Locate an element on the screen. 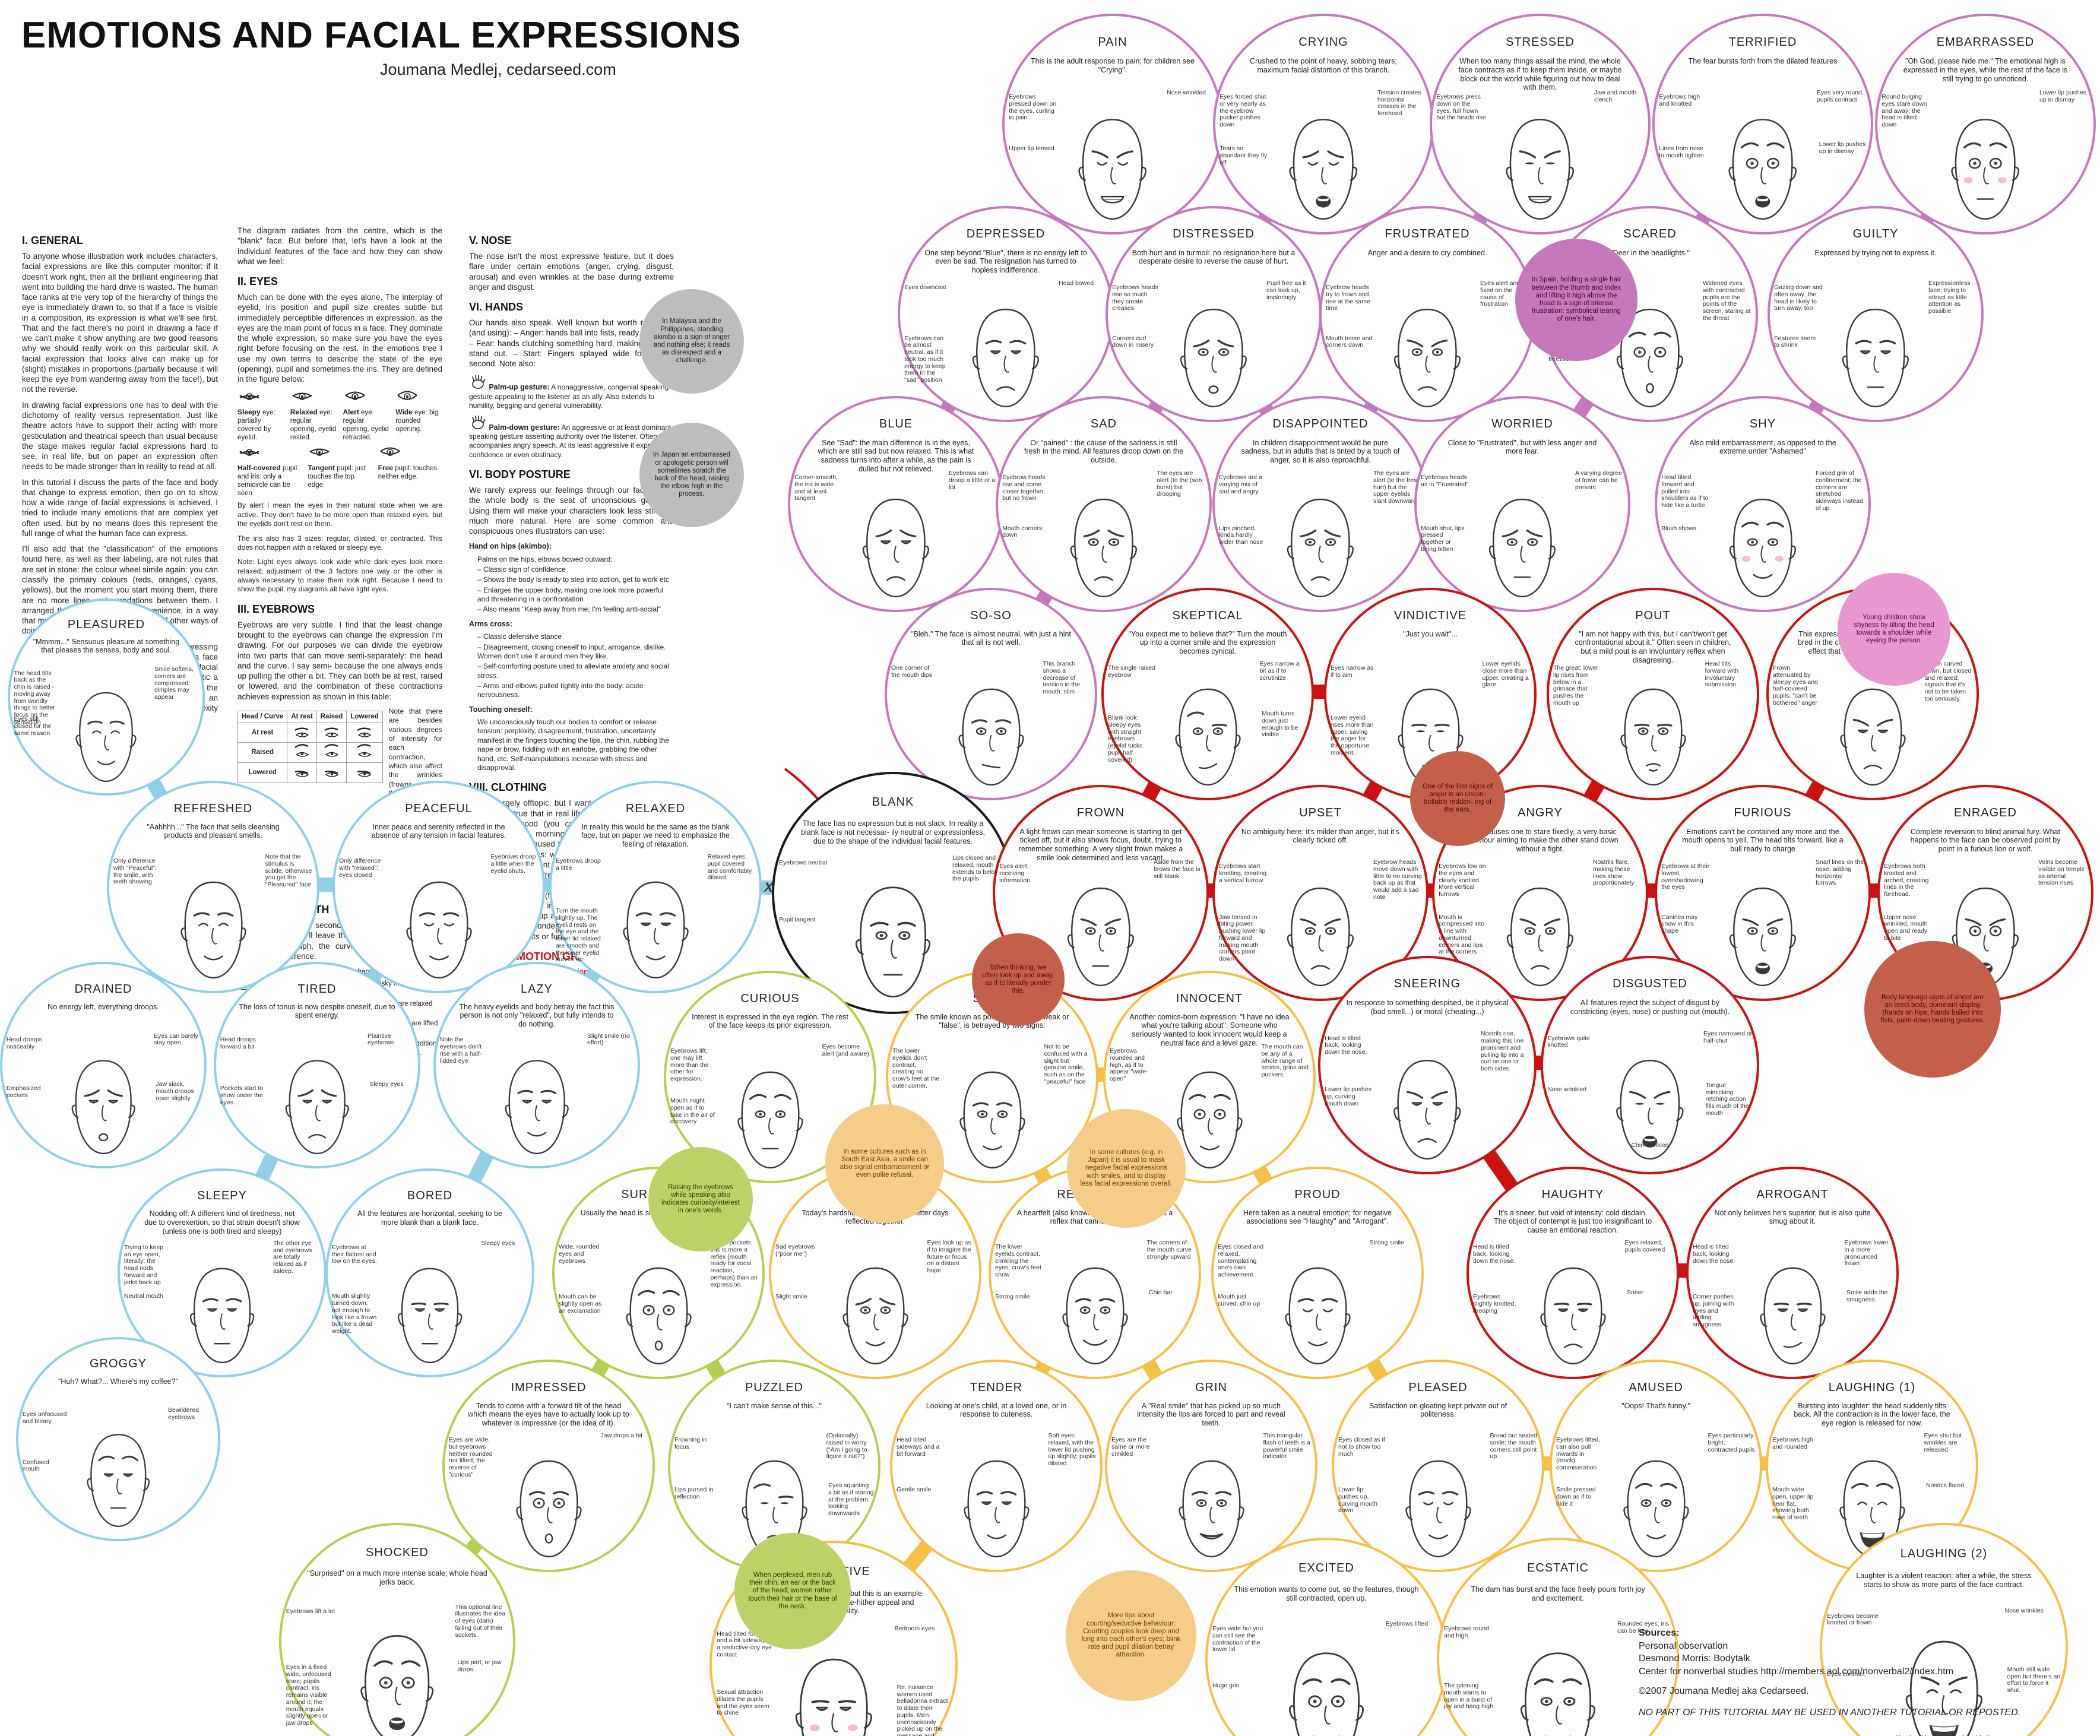  face-illustration-groggy is located at coordinates (118, 1481).